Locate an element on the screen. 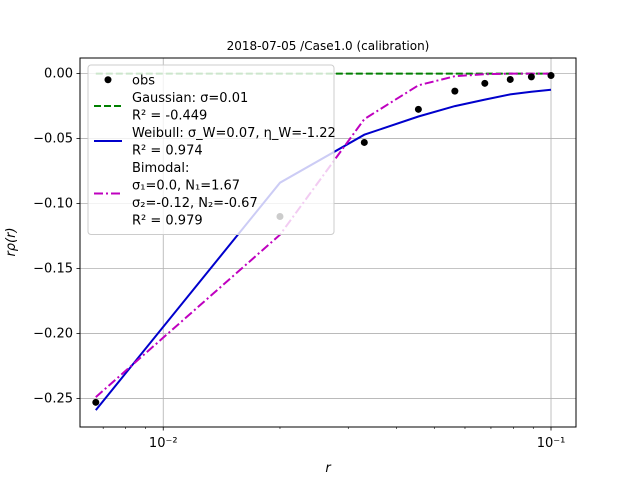 The height and width of the screenshot is (485, 640). chart-title: 2018-07-05 /Case1.0 (calibration) is located at coordinates (328, 46).